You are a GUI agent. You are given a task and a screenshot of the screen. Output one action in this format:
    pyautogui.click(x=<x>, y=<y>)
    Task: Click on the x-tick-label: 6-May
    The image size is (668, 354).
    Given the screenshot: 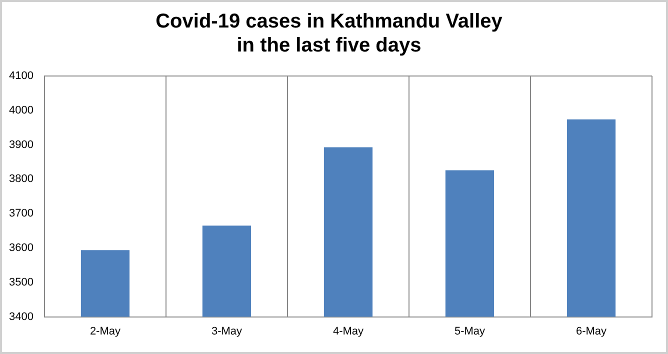 What is the action you would take?
    pyautogui.click(x=592, y=331)
    